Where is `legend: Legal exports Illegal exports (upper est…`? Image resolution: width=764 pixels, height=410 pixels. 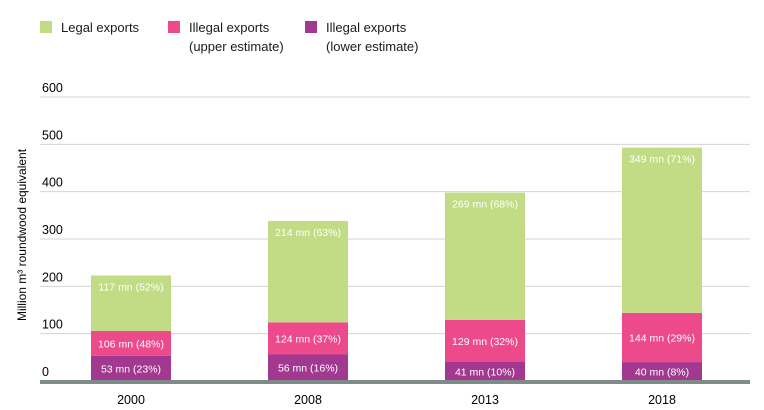 legend: Legal exports Illegal exports (upper est… is located at coordinates (382, 30).